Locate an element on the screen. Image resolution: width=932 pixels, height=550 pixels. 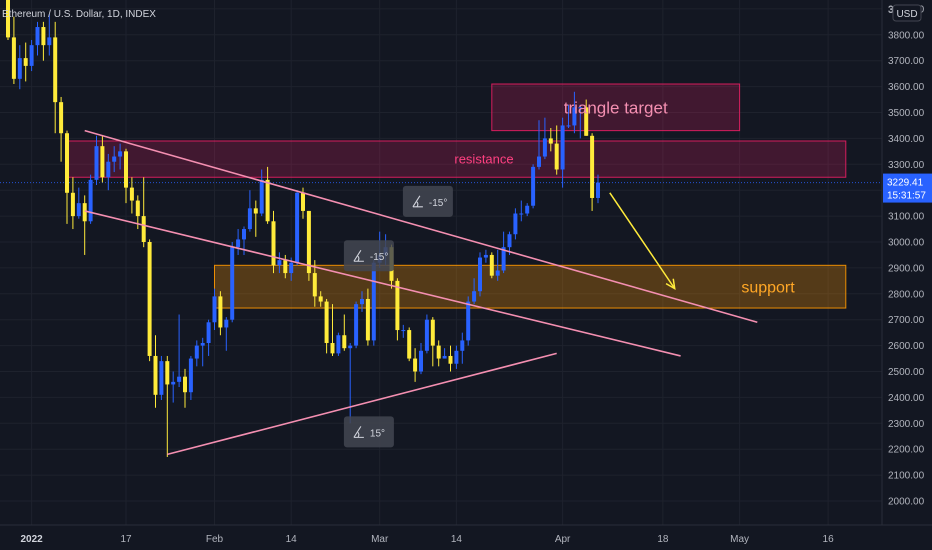
zone-resistance is located at coordinates (456, 159).